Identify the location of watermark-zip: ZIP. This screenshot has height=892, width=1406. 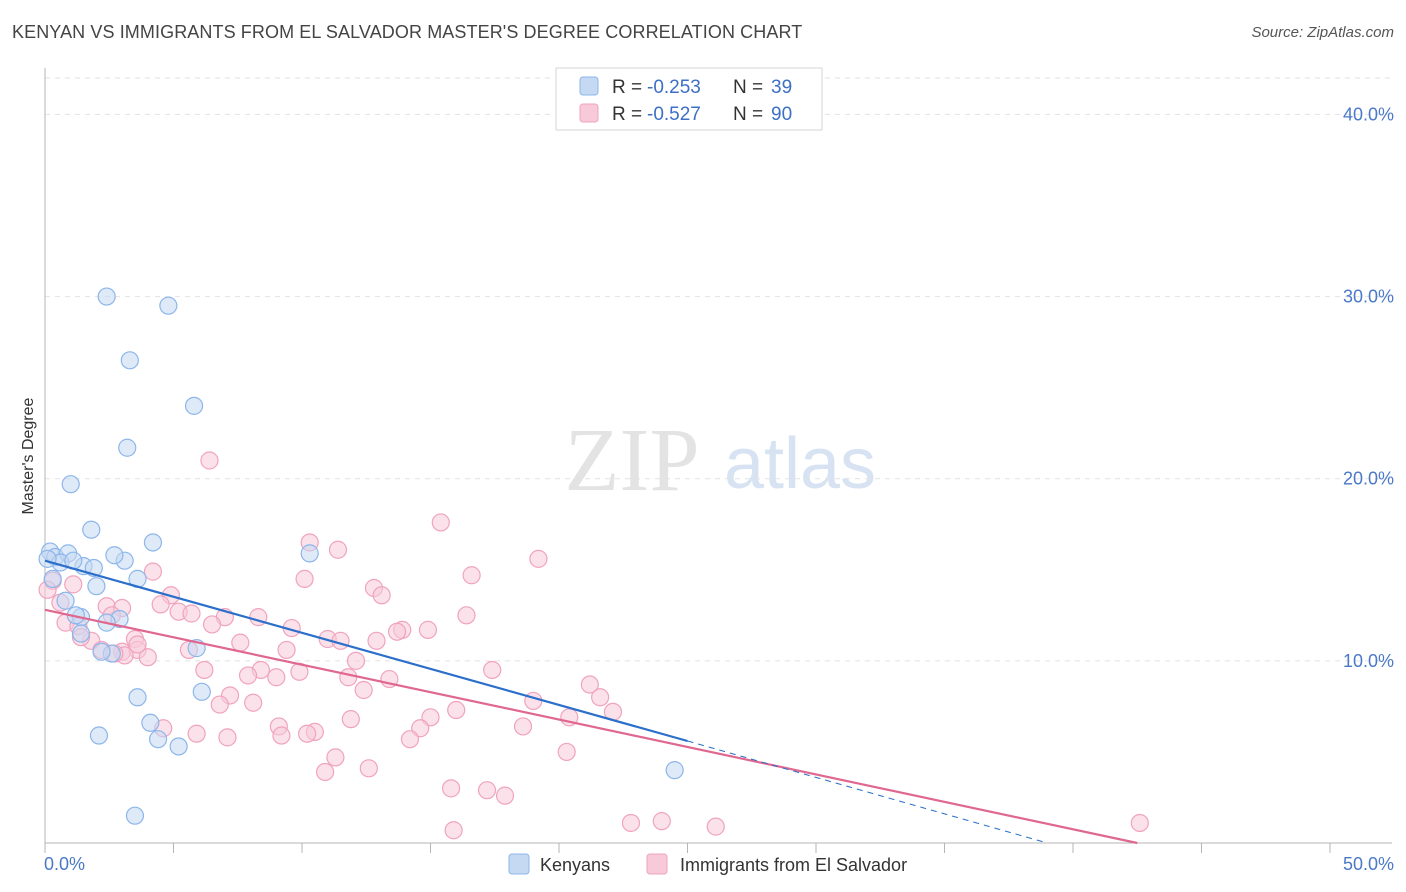
(632, 460).